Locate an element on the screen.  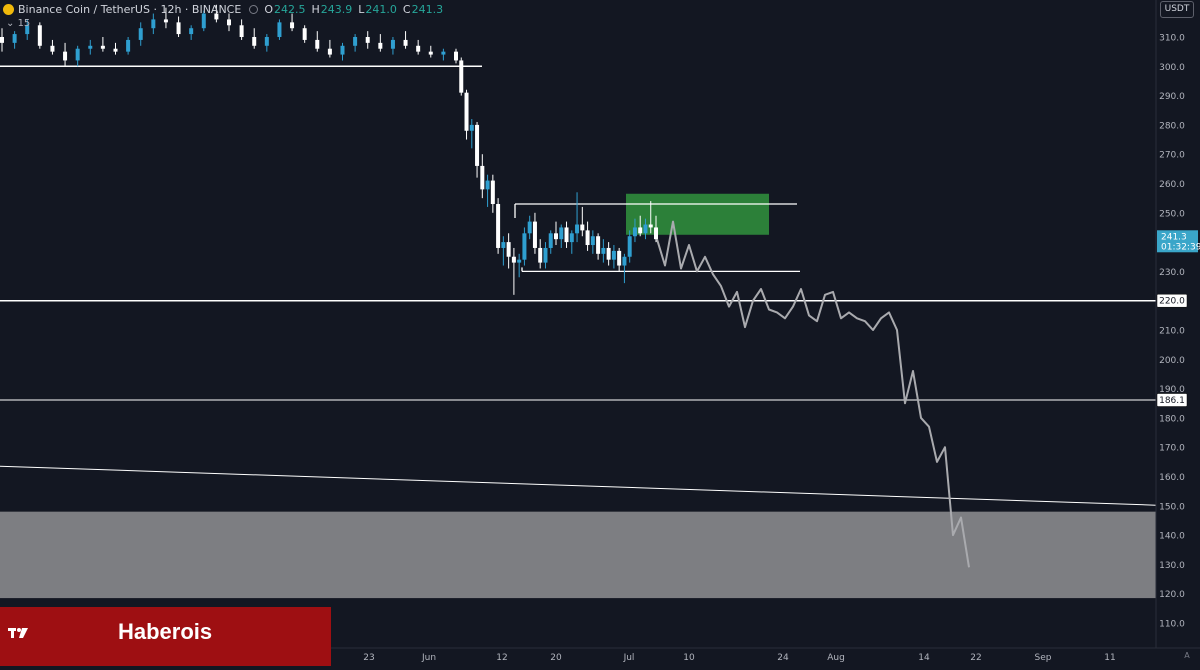
level-badge-label: 220.0 is located at coordinates (1172, 302).